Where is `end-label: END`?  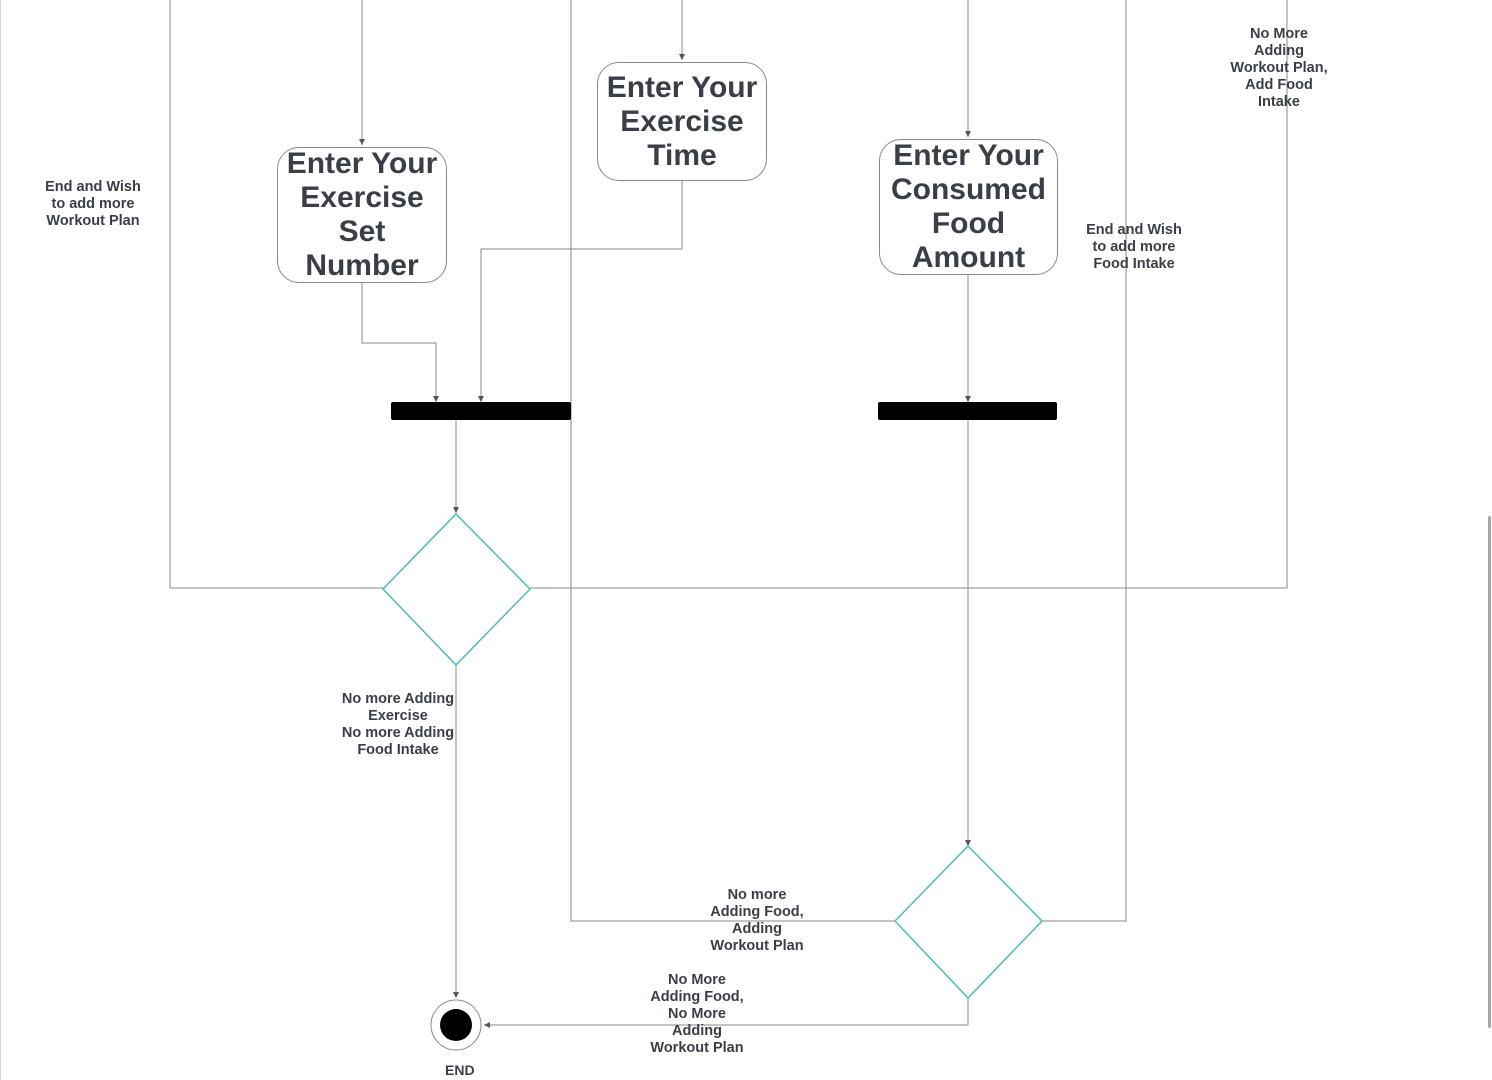 end-label: END is located at coordinates (460, 1070).